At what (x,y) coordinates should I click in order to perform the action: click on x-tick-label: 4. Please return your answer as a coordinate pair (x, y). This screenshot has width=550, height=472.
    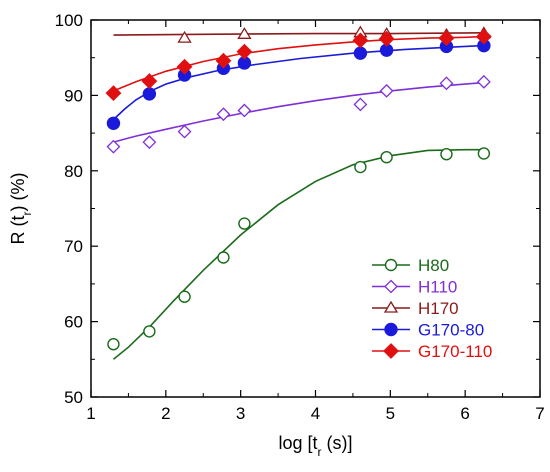
    Looking at the image, I should click on (315, 413).